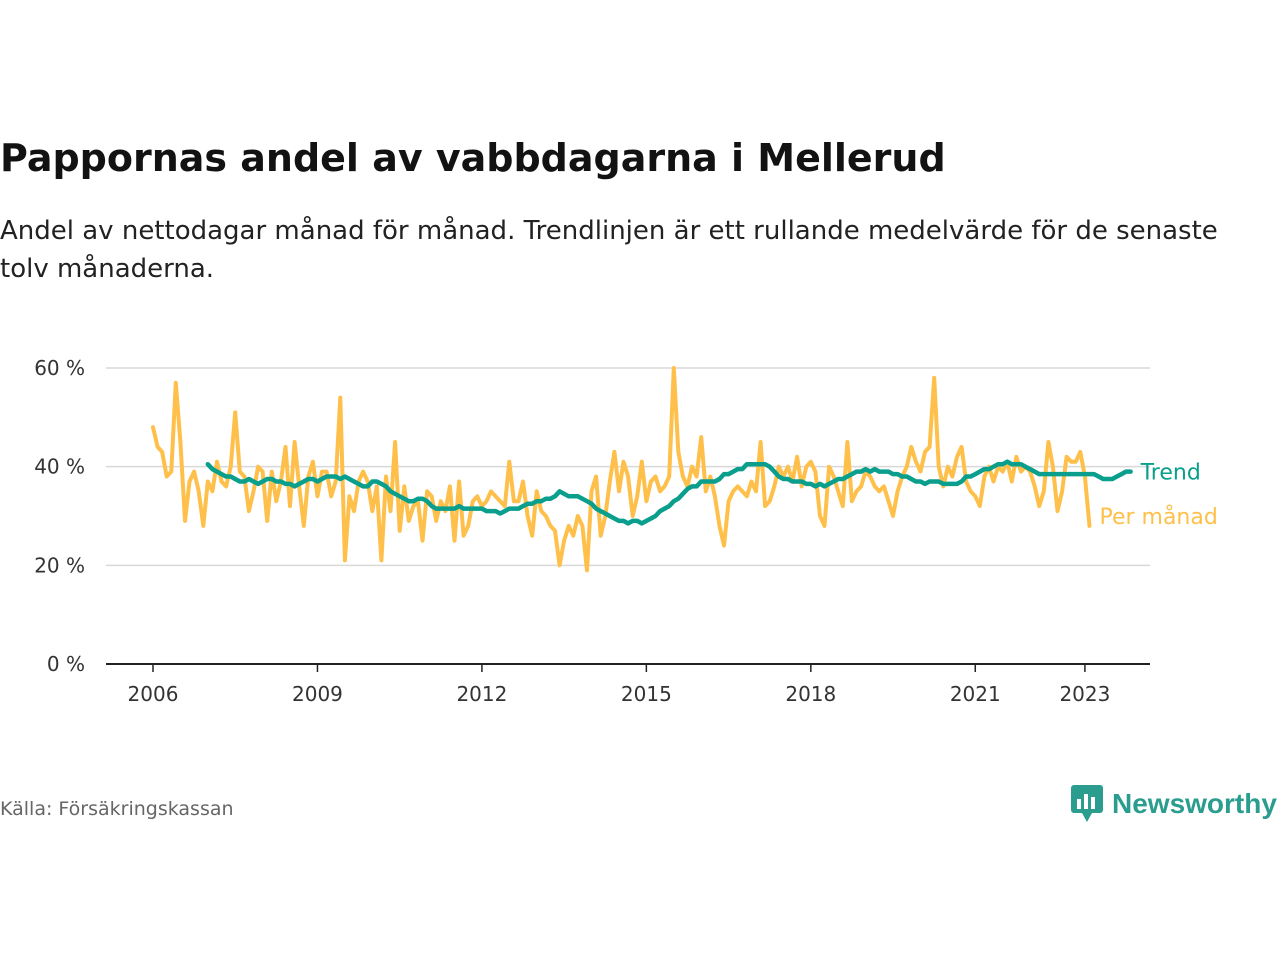 The image size is (1280, 960). I want to click on y-tick-label: 0 %, so click(66, 664).